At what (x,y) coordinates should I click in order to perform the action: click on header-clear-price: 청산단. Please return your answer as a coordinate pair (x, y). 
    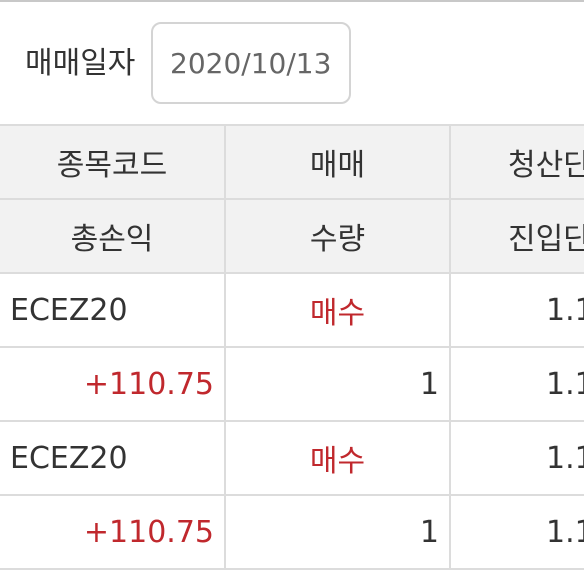
    Looking at the image, I should click on (516, 162).